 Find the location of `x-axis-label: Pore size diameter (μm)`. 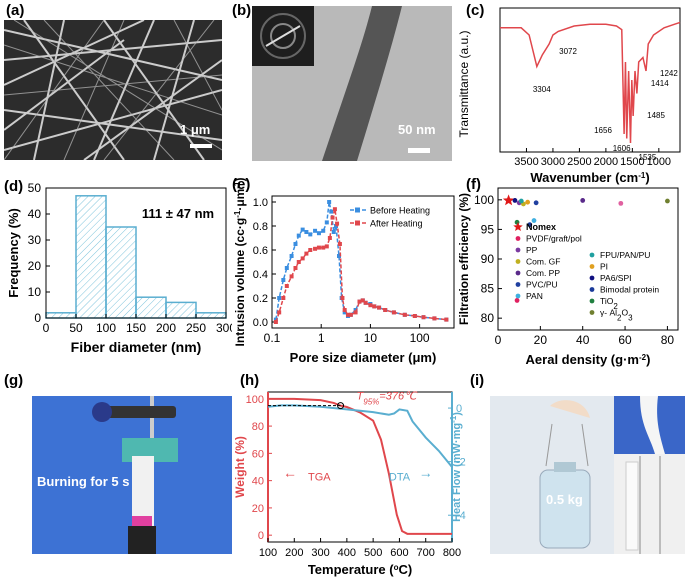

x-axis-label: Pore size diameter (μm) is located at coordinates (363, 357).